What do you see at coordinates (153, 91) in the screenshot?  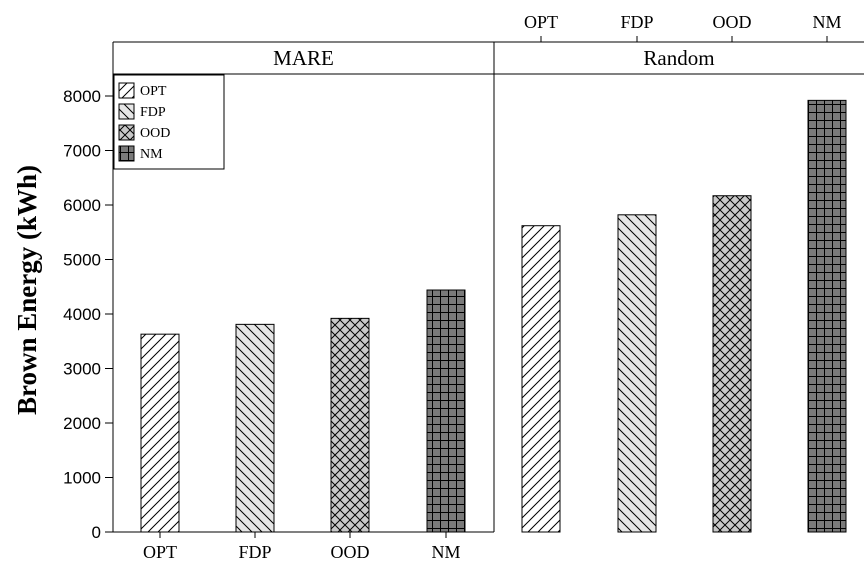 I see `legend-label: OPT` at bounding box center [153, 91].